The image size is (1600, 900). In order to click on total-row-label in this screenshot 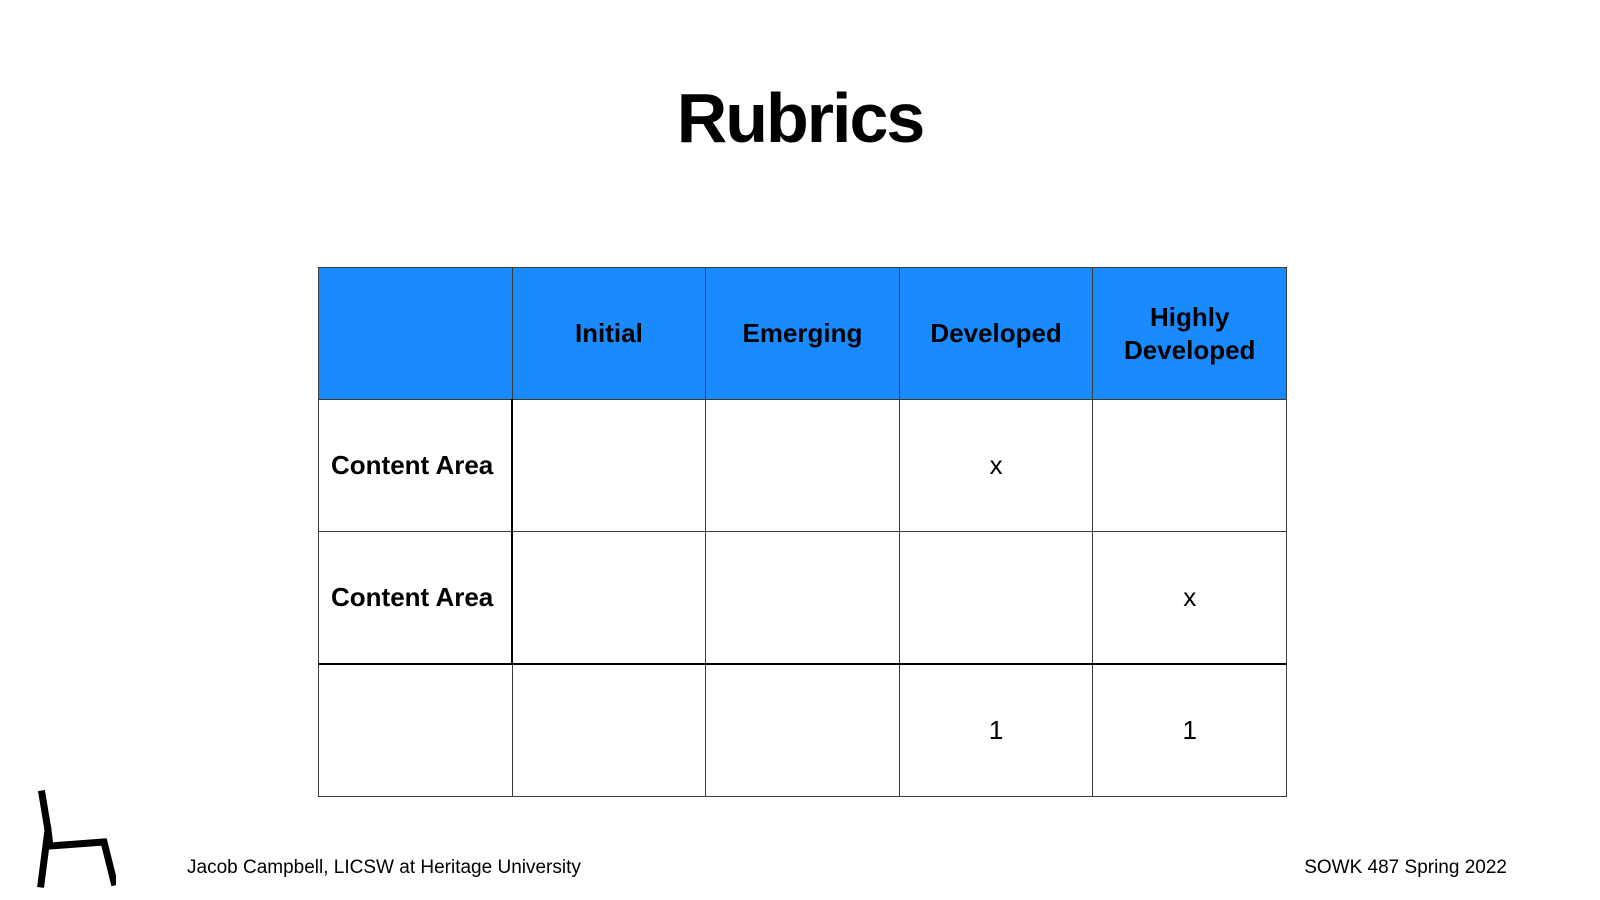, I will do `click(415, 730)`.